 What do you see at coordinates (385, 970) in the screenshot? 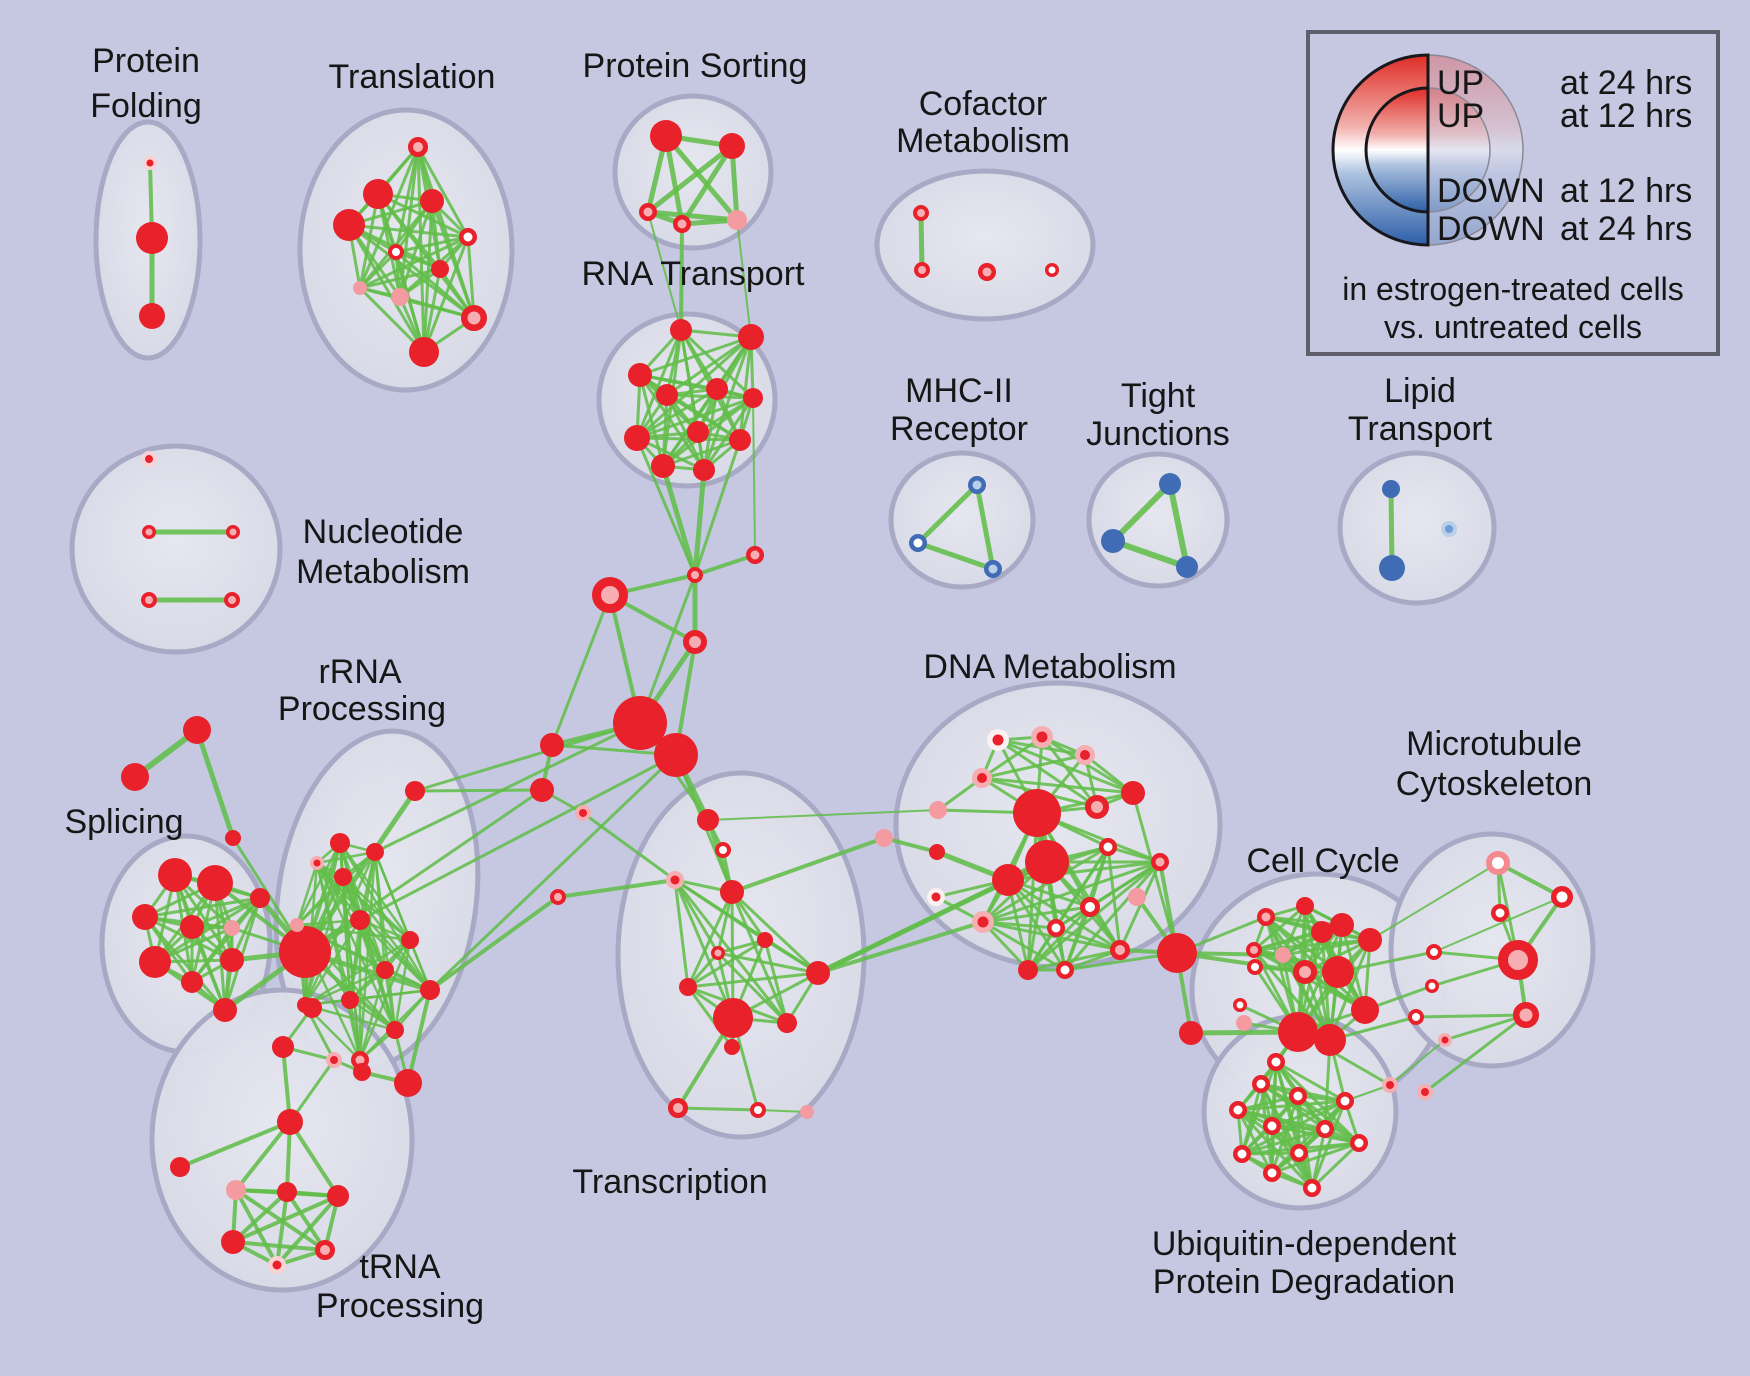
I see `gene-node-rr8` at bounding box center [385, 970].